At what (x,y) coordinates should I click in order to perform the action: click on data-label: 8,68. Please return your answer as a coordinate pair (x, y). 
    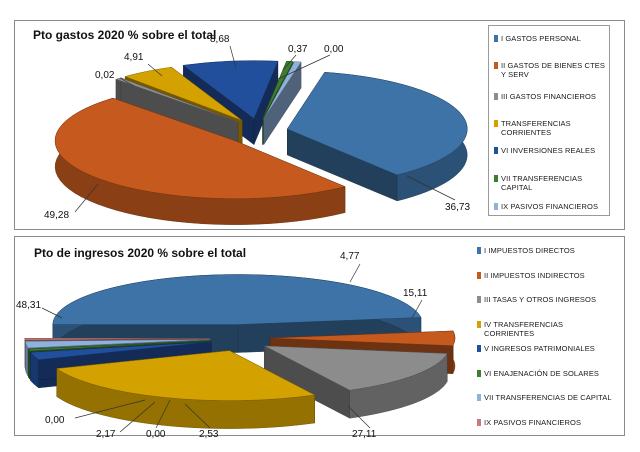
    Looking at the image, I should click on (220, 39).